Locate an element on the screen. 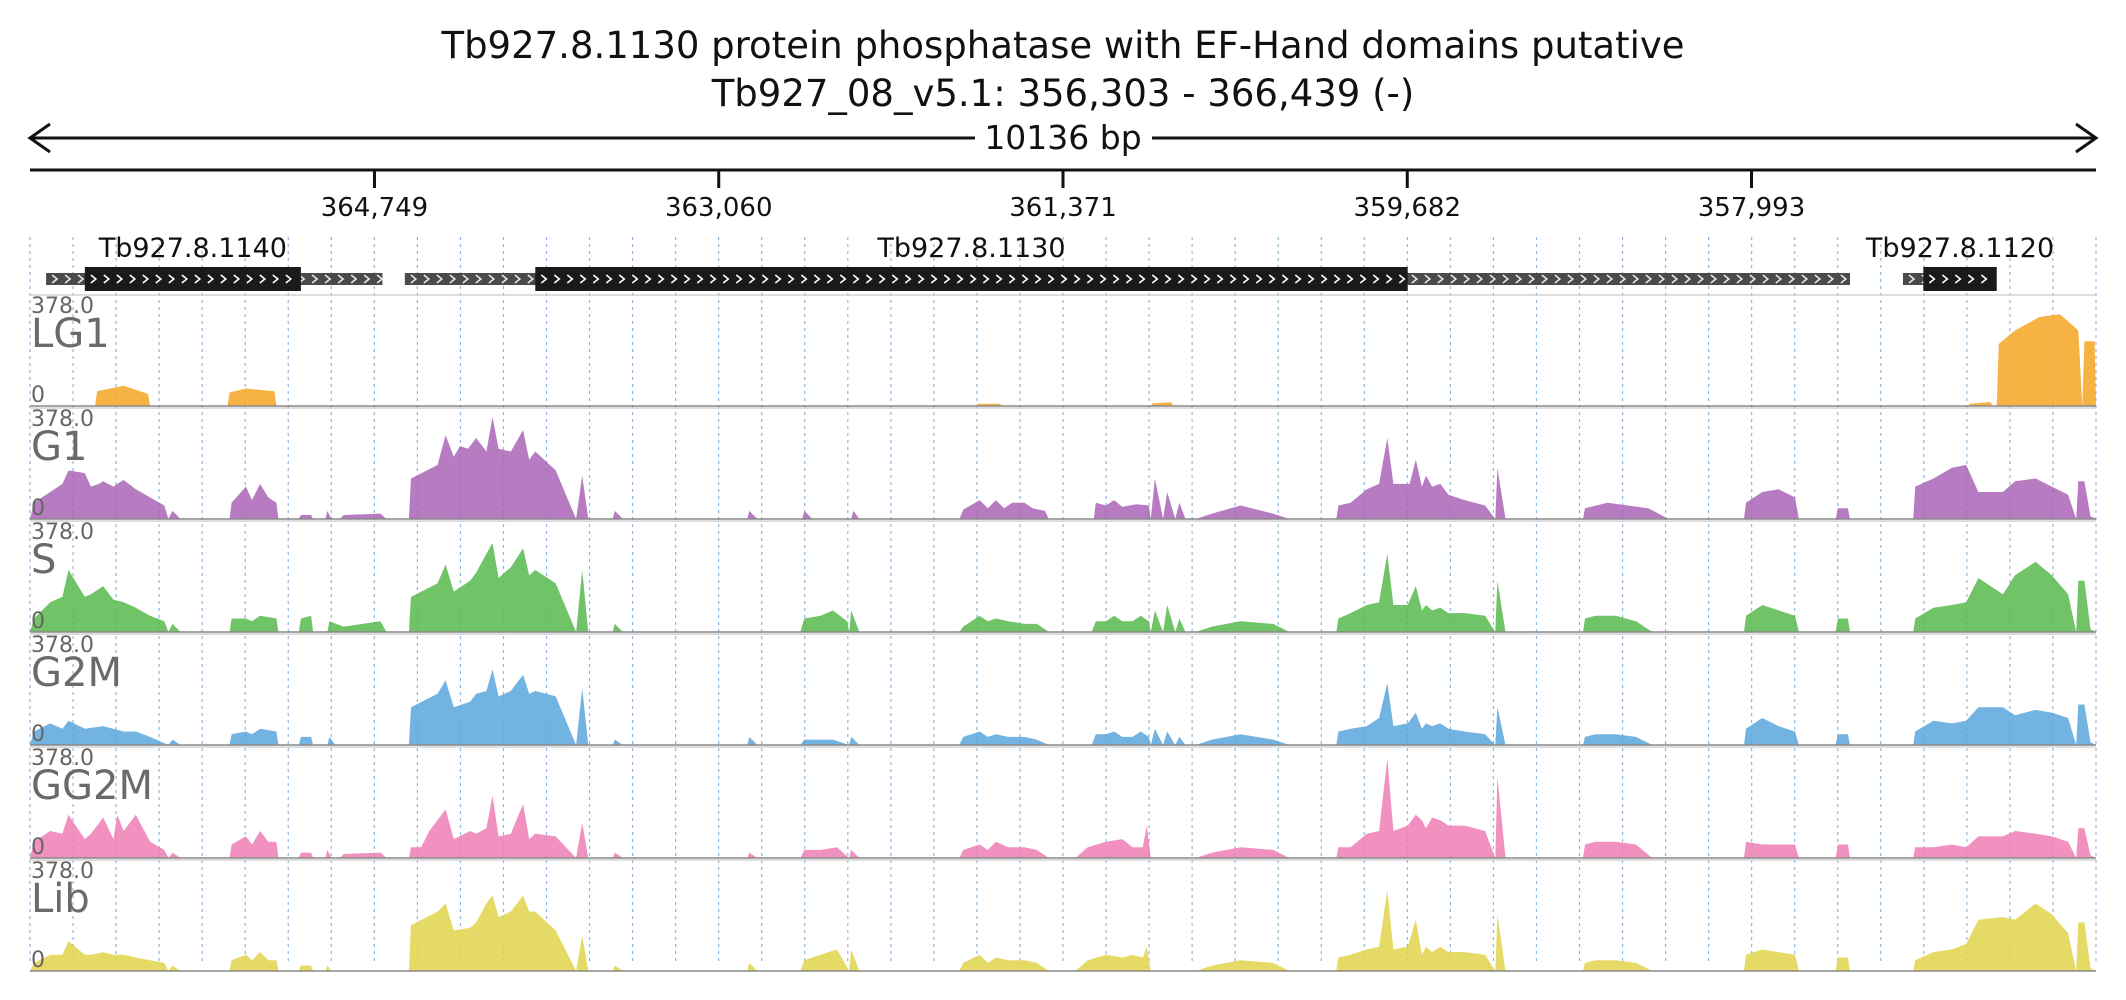 The width and height of the screenshot is (2126, 1000). tick-label-3: 359,682 is located at coordinates (1407, 208).